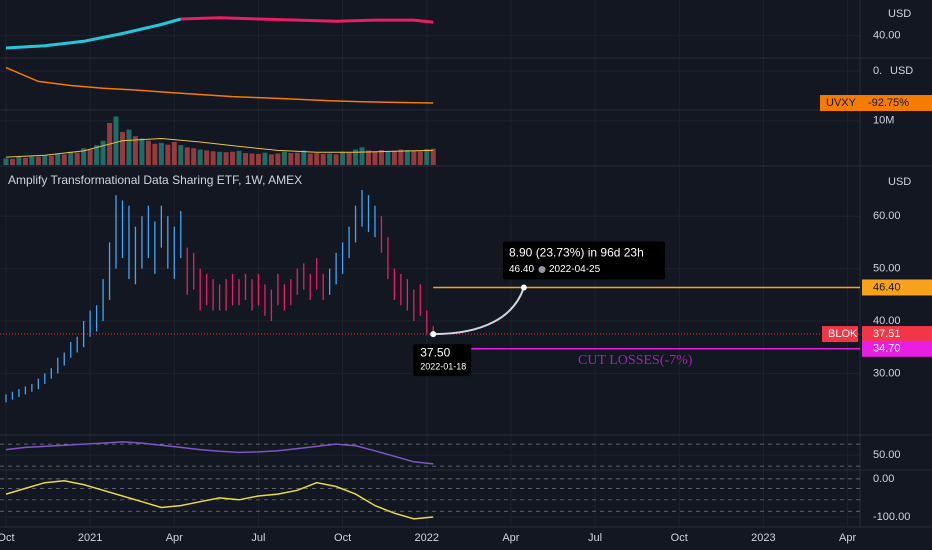  I want to click on annotation: CUT LOSSES(-7%), so click(635, 360).